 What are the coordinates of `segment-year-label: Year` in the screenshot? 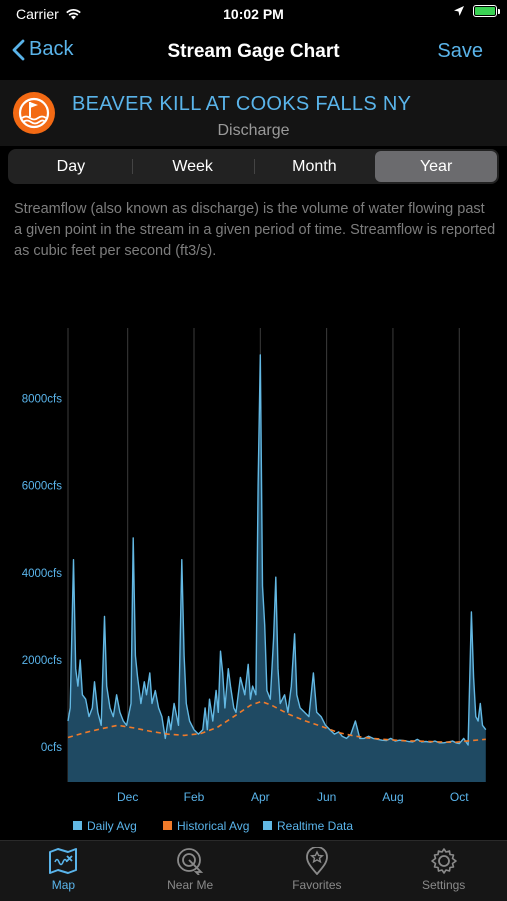 It's located at (436, 166).